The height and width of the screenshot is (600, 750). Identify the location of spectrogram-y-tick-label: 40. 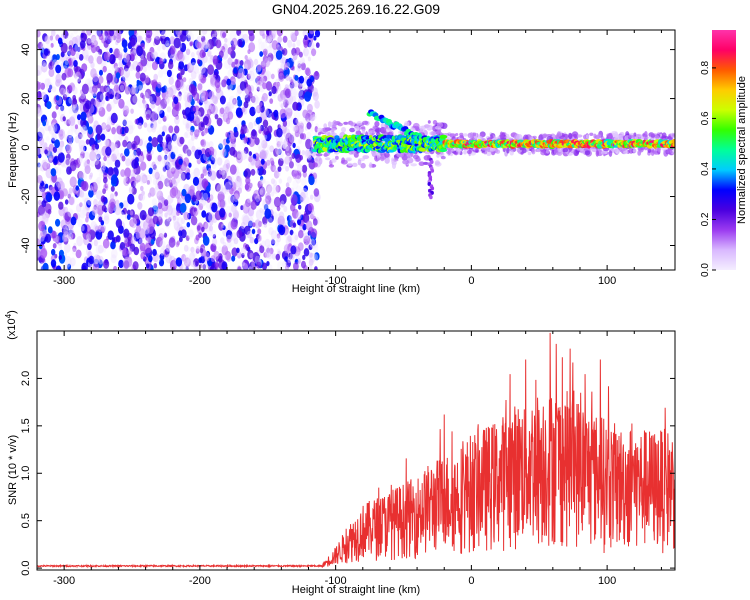
(26, 49).